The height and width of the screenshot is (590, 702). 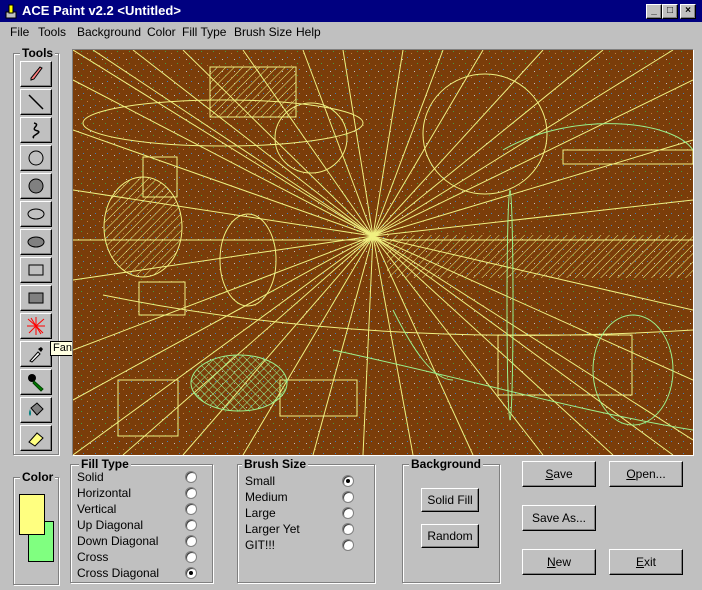 I want to click on tool-fan, so click(x=36, y=326).